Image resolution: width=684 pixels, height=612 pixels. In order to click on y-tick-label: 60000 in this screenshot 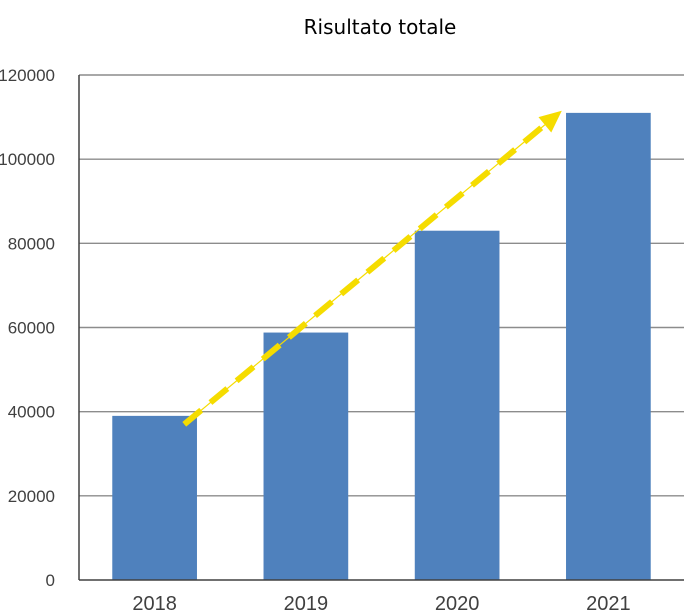, I will do `click(31, 328)`.